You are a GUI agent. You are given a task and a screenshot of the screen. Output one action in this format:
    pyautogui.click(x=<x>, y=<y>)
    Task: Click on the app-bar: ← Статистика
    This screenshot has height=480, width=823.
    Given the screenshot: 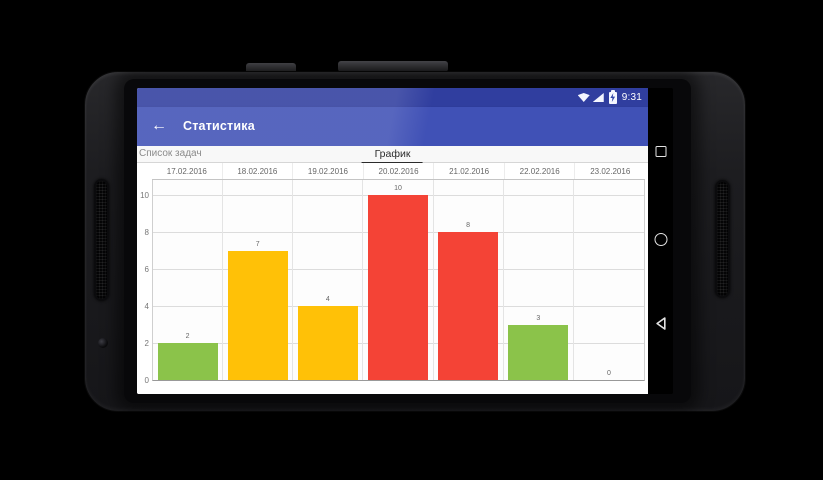 What is the action you would take?
    pyautogui.click(x=392, y=126)
    